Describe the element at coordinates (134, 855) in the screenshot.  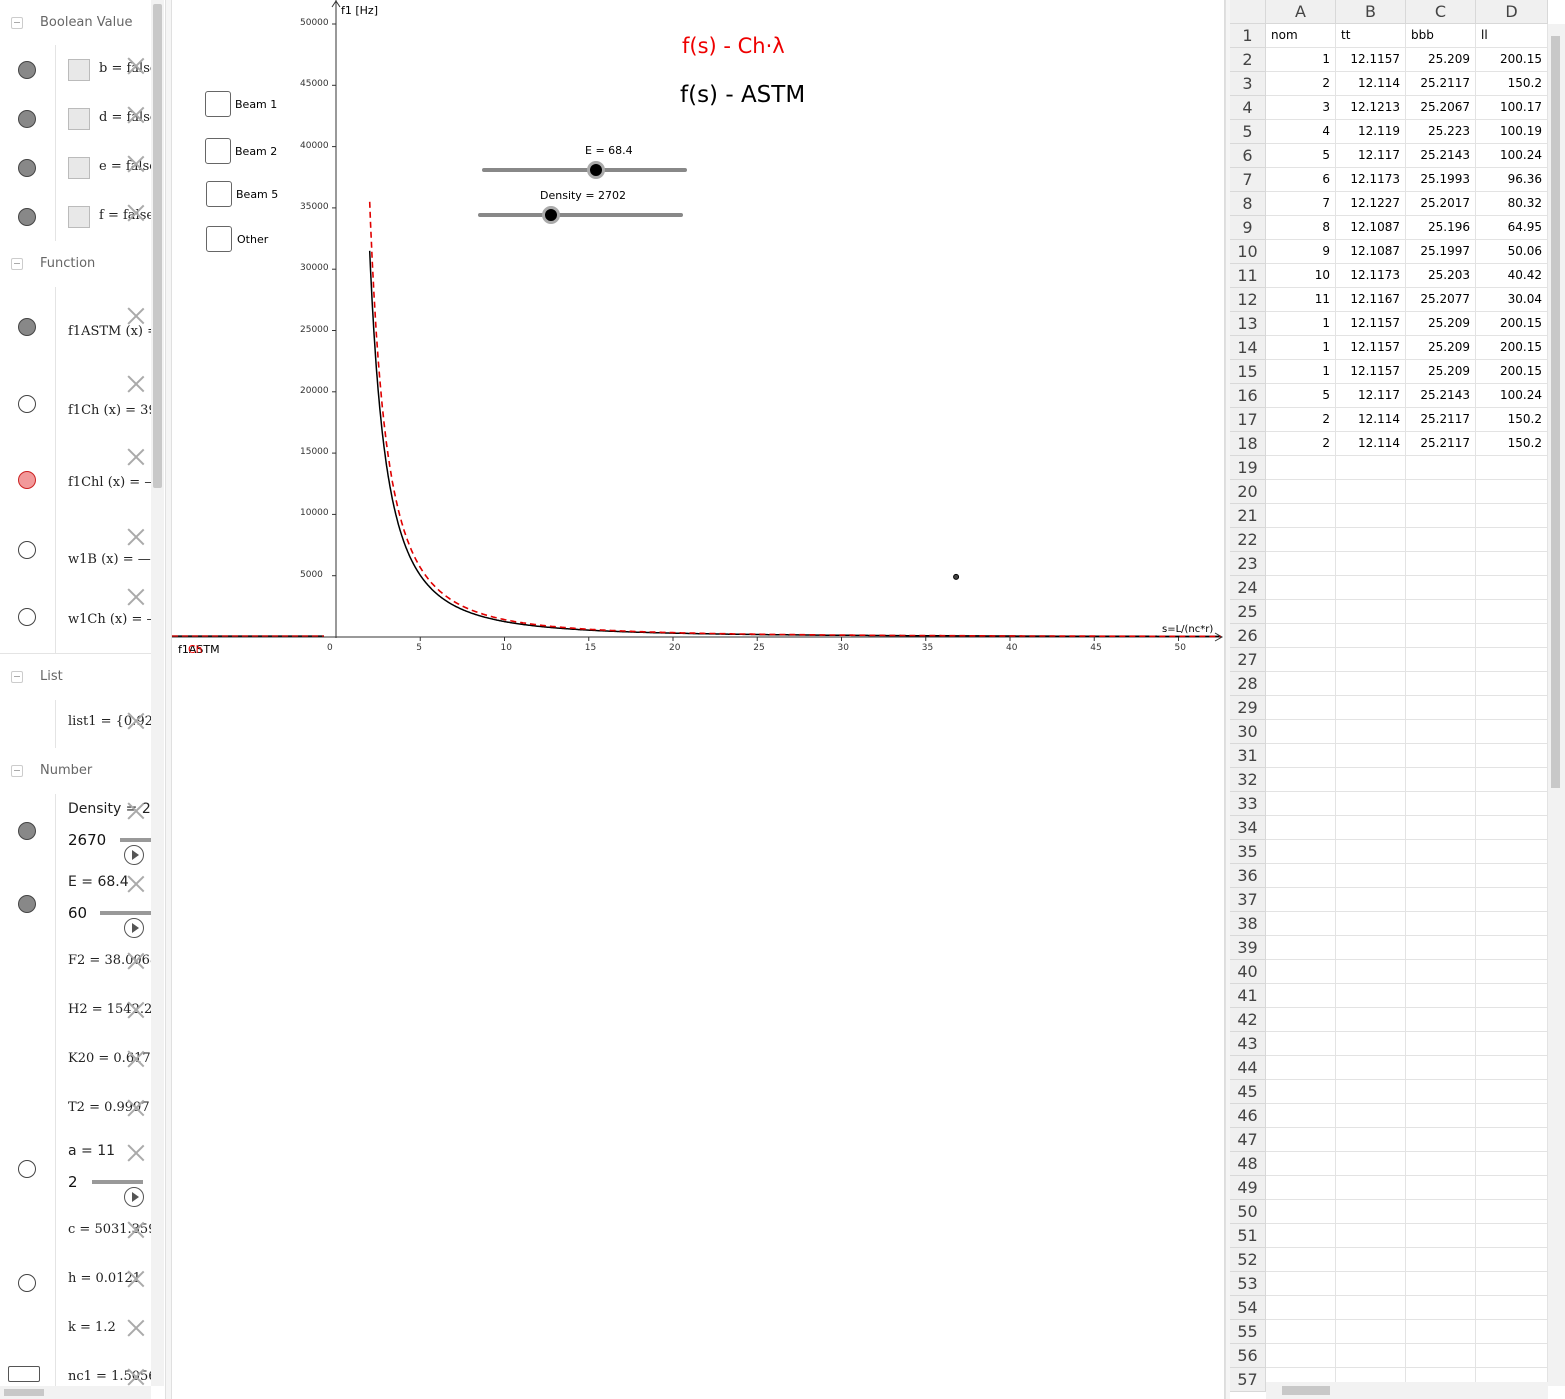
I see `play-icon` at that location.